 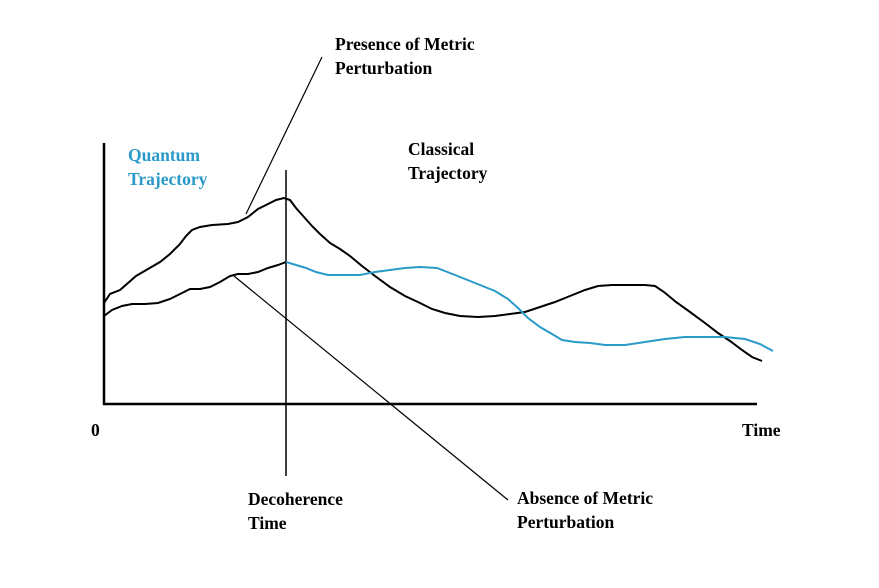 I want to click on origin-label: 0, so click(x=95, y=430).